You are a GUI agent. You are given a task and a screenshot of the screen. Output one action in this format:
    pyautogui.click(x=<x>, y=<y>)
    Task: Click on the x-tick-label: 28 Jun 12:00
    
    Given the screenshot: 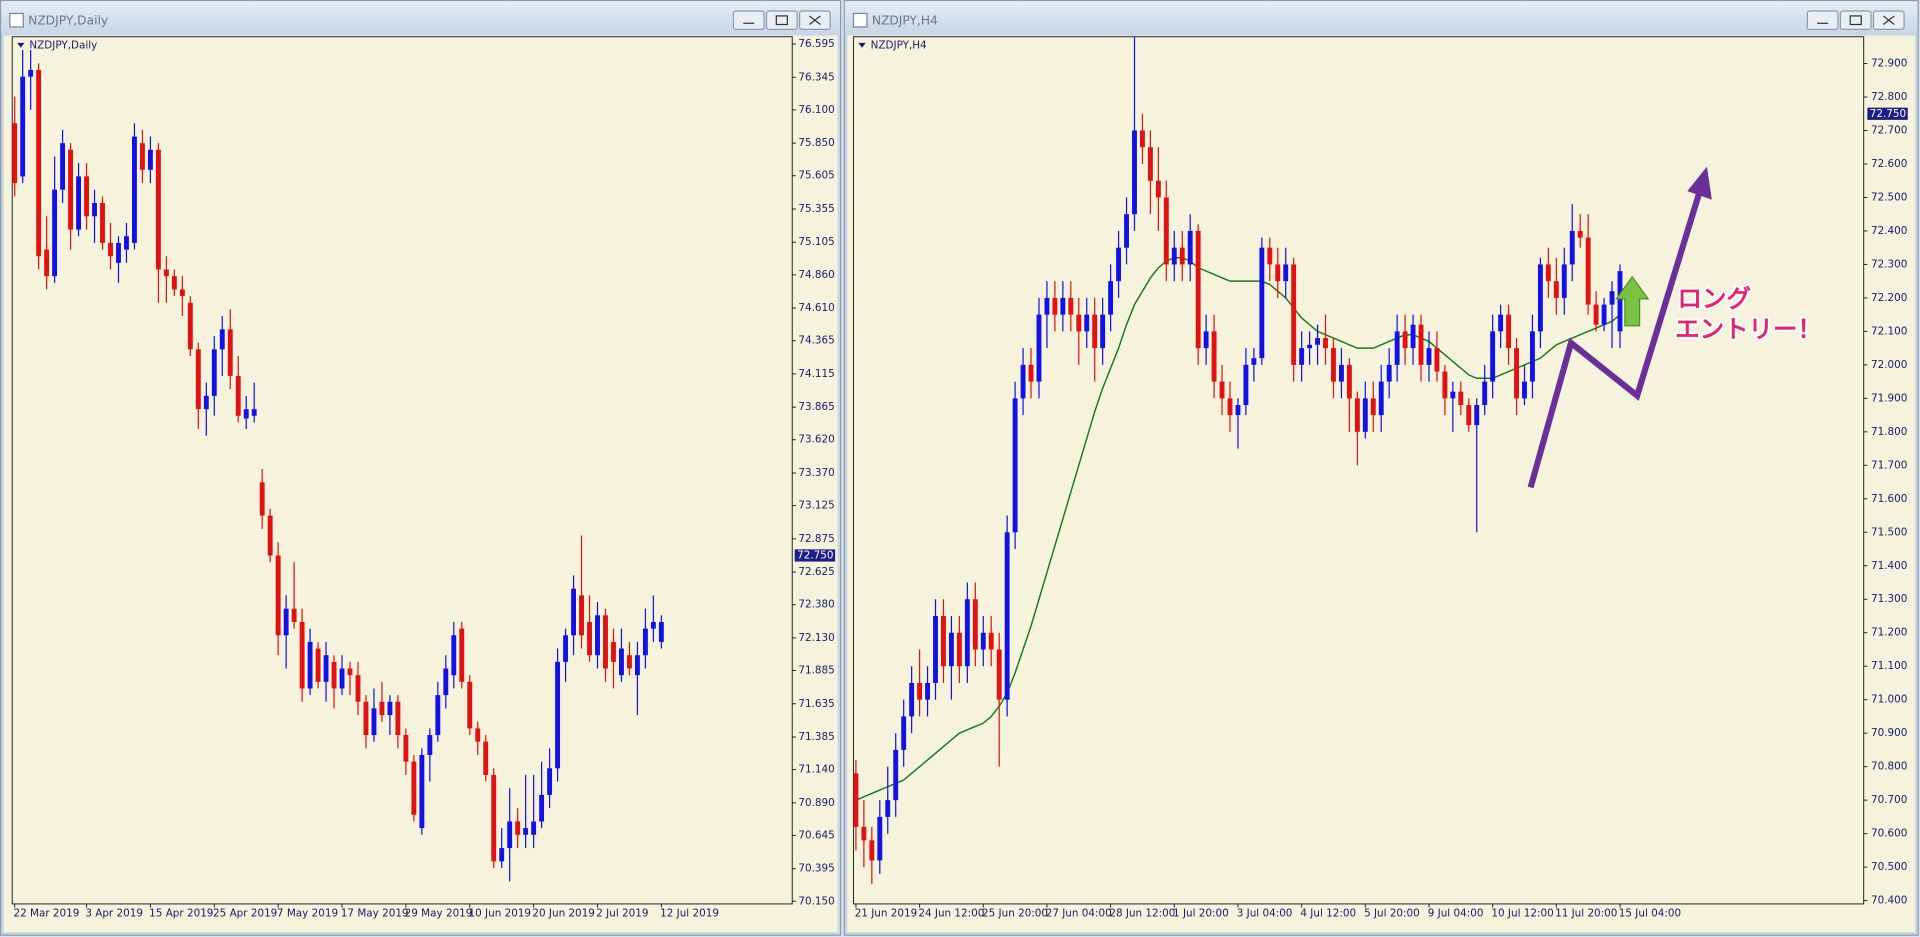 What is the action you would take?
    pyautogui.click(x=1142, y=914)
    